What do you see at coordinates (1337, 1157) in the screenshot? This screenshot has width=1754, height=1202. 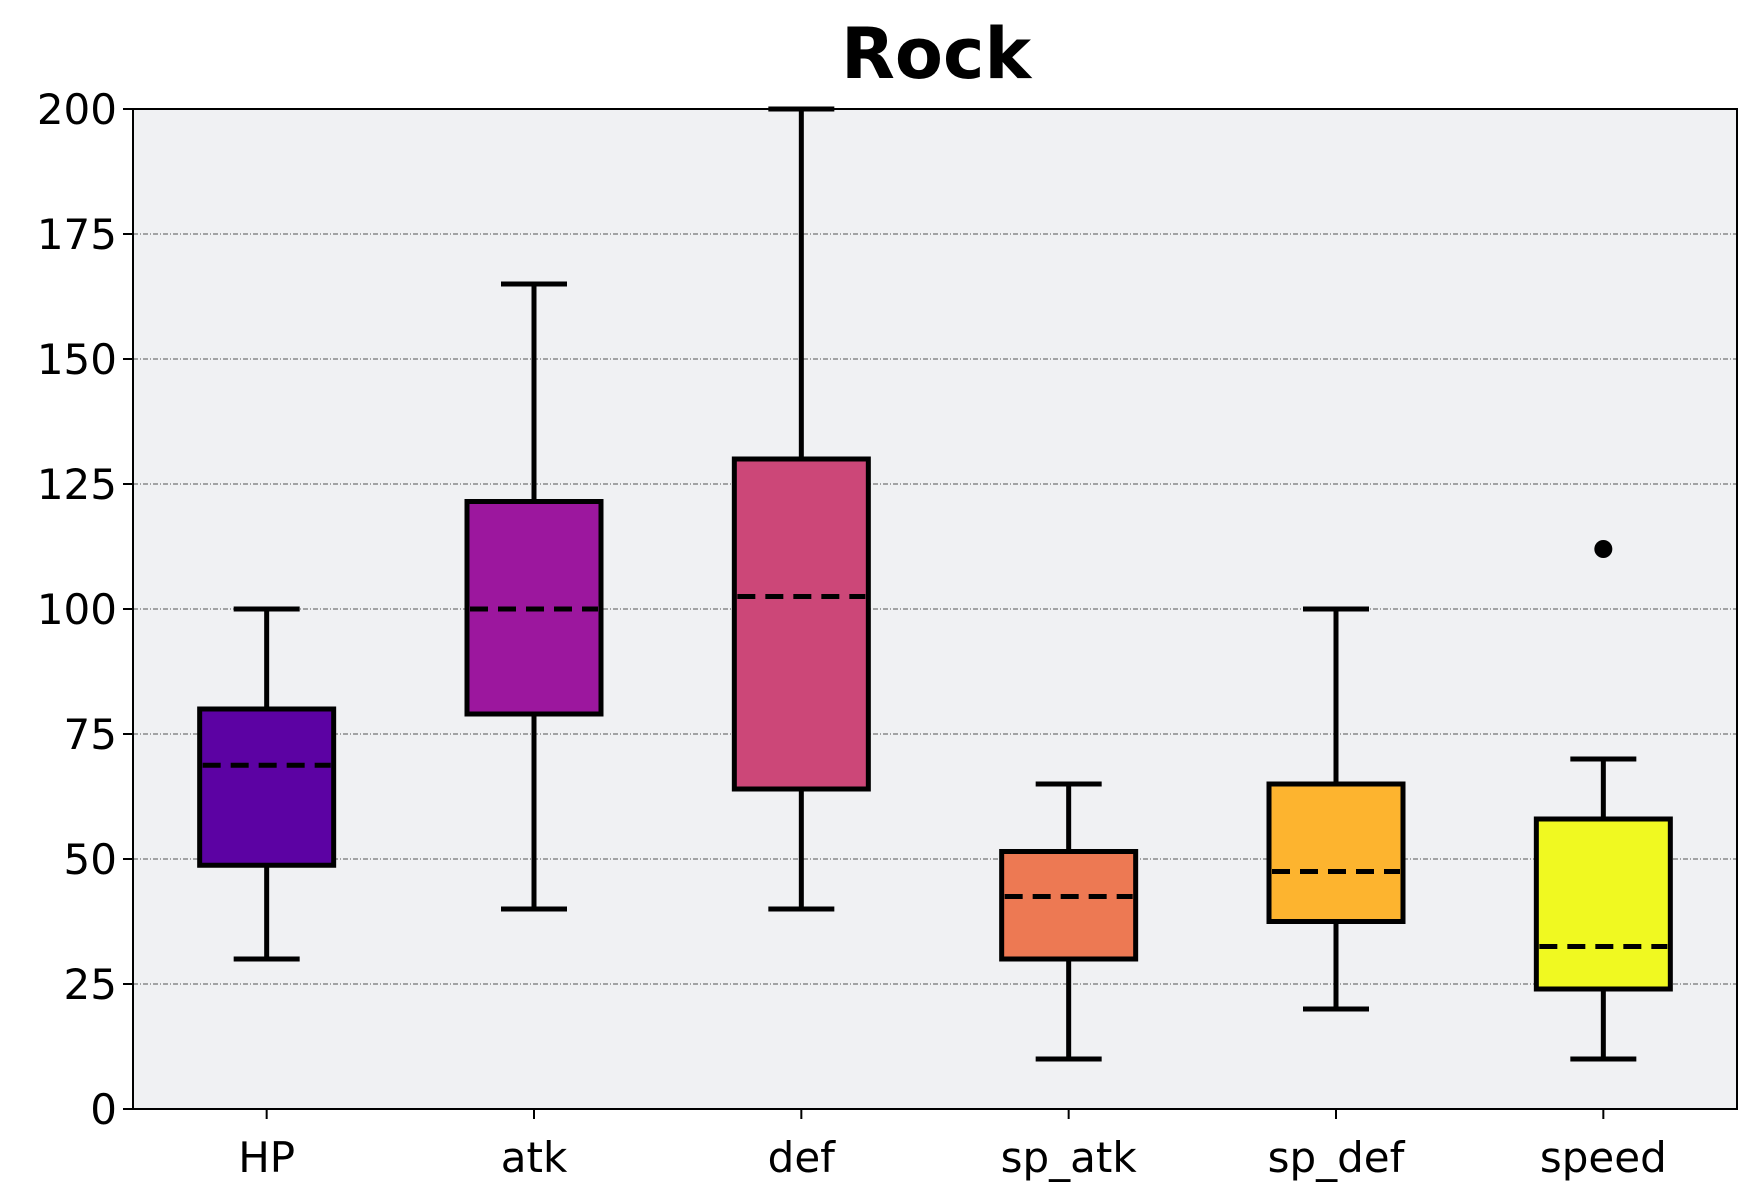 I see `x-tick-label: sp_def` at bounding box center [1337, 1157].